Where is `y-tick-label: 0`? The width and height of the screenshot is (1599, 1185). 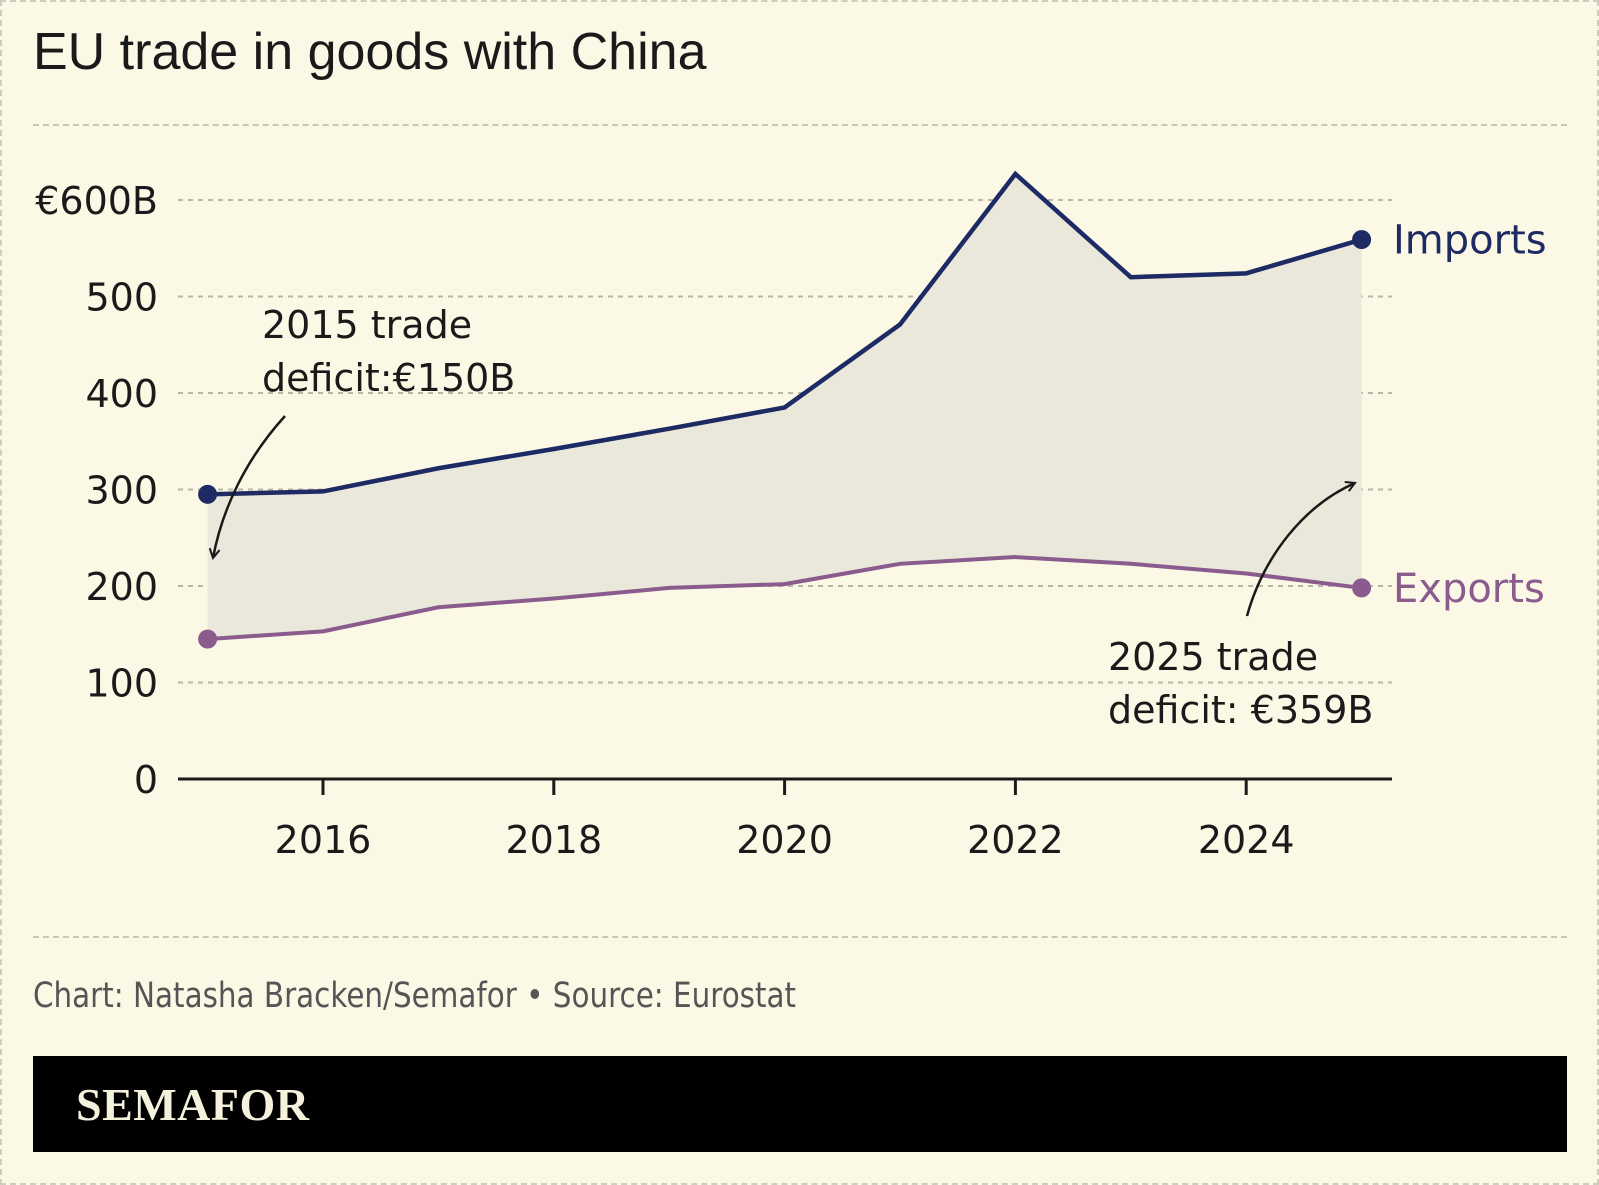 y-tick-label: 0 is located at coordinates (146, 780).